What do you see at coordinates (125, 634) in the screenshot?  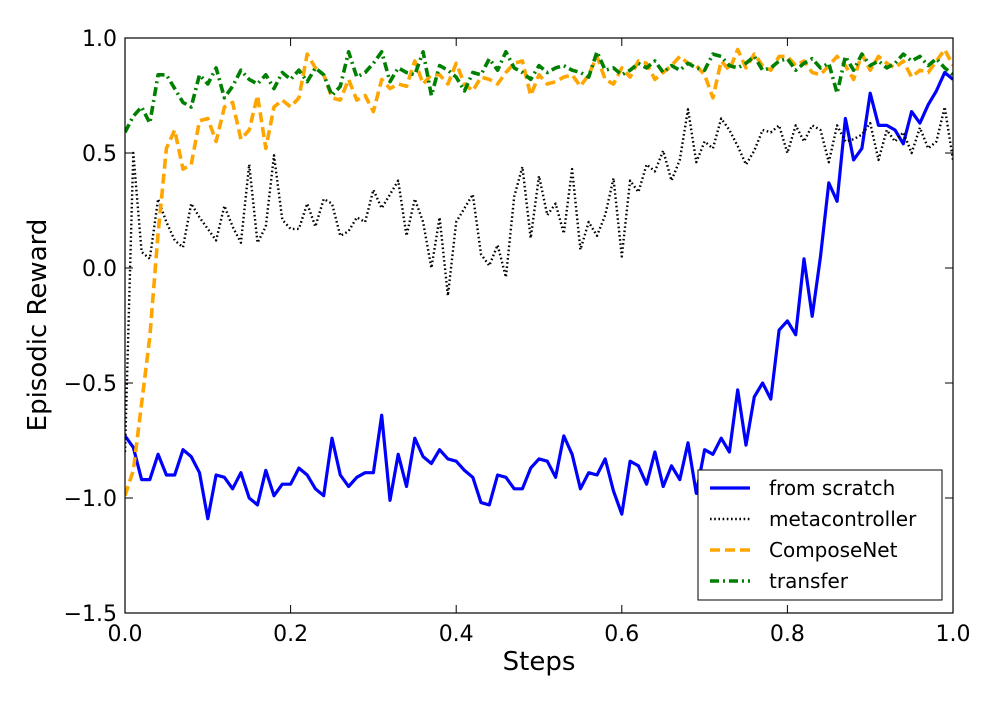 I see `x-tick-label: 0.0` at bounding box center [125, 634].